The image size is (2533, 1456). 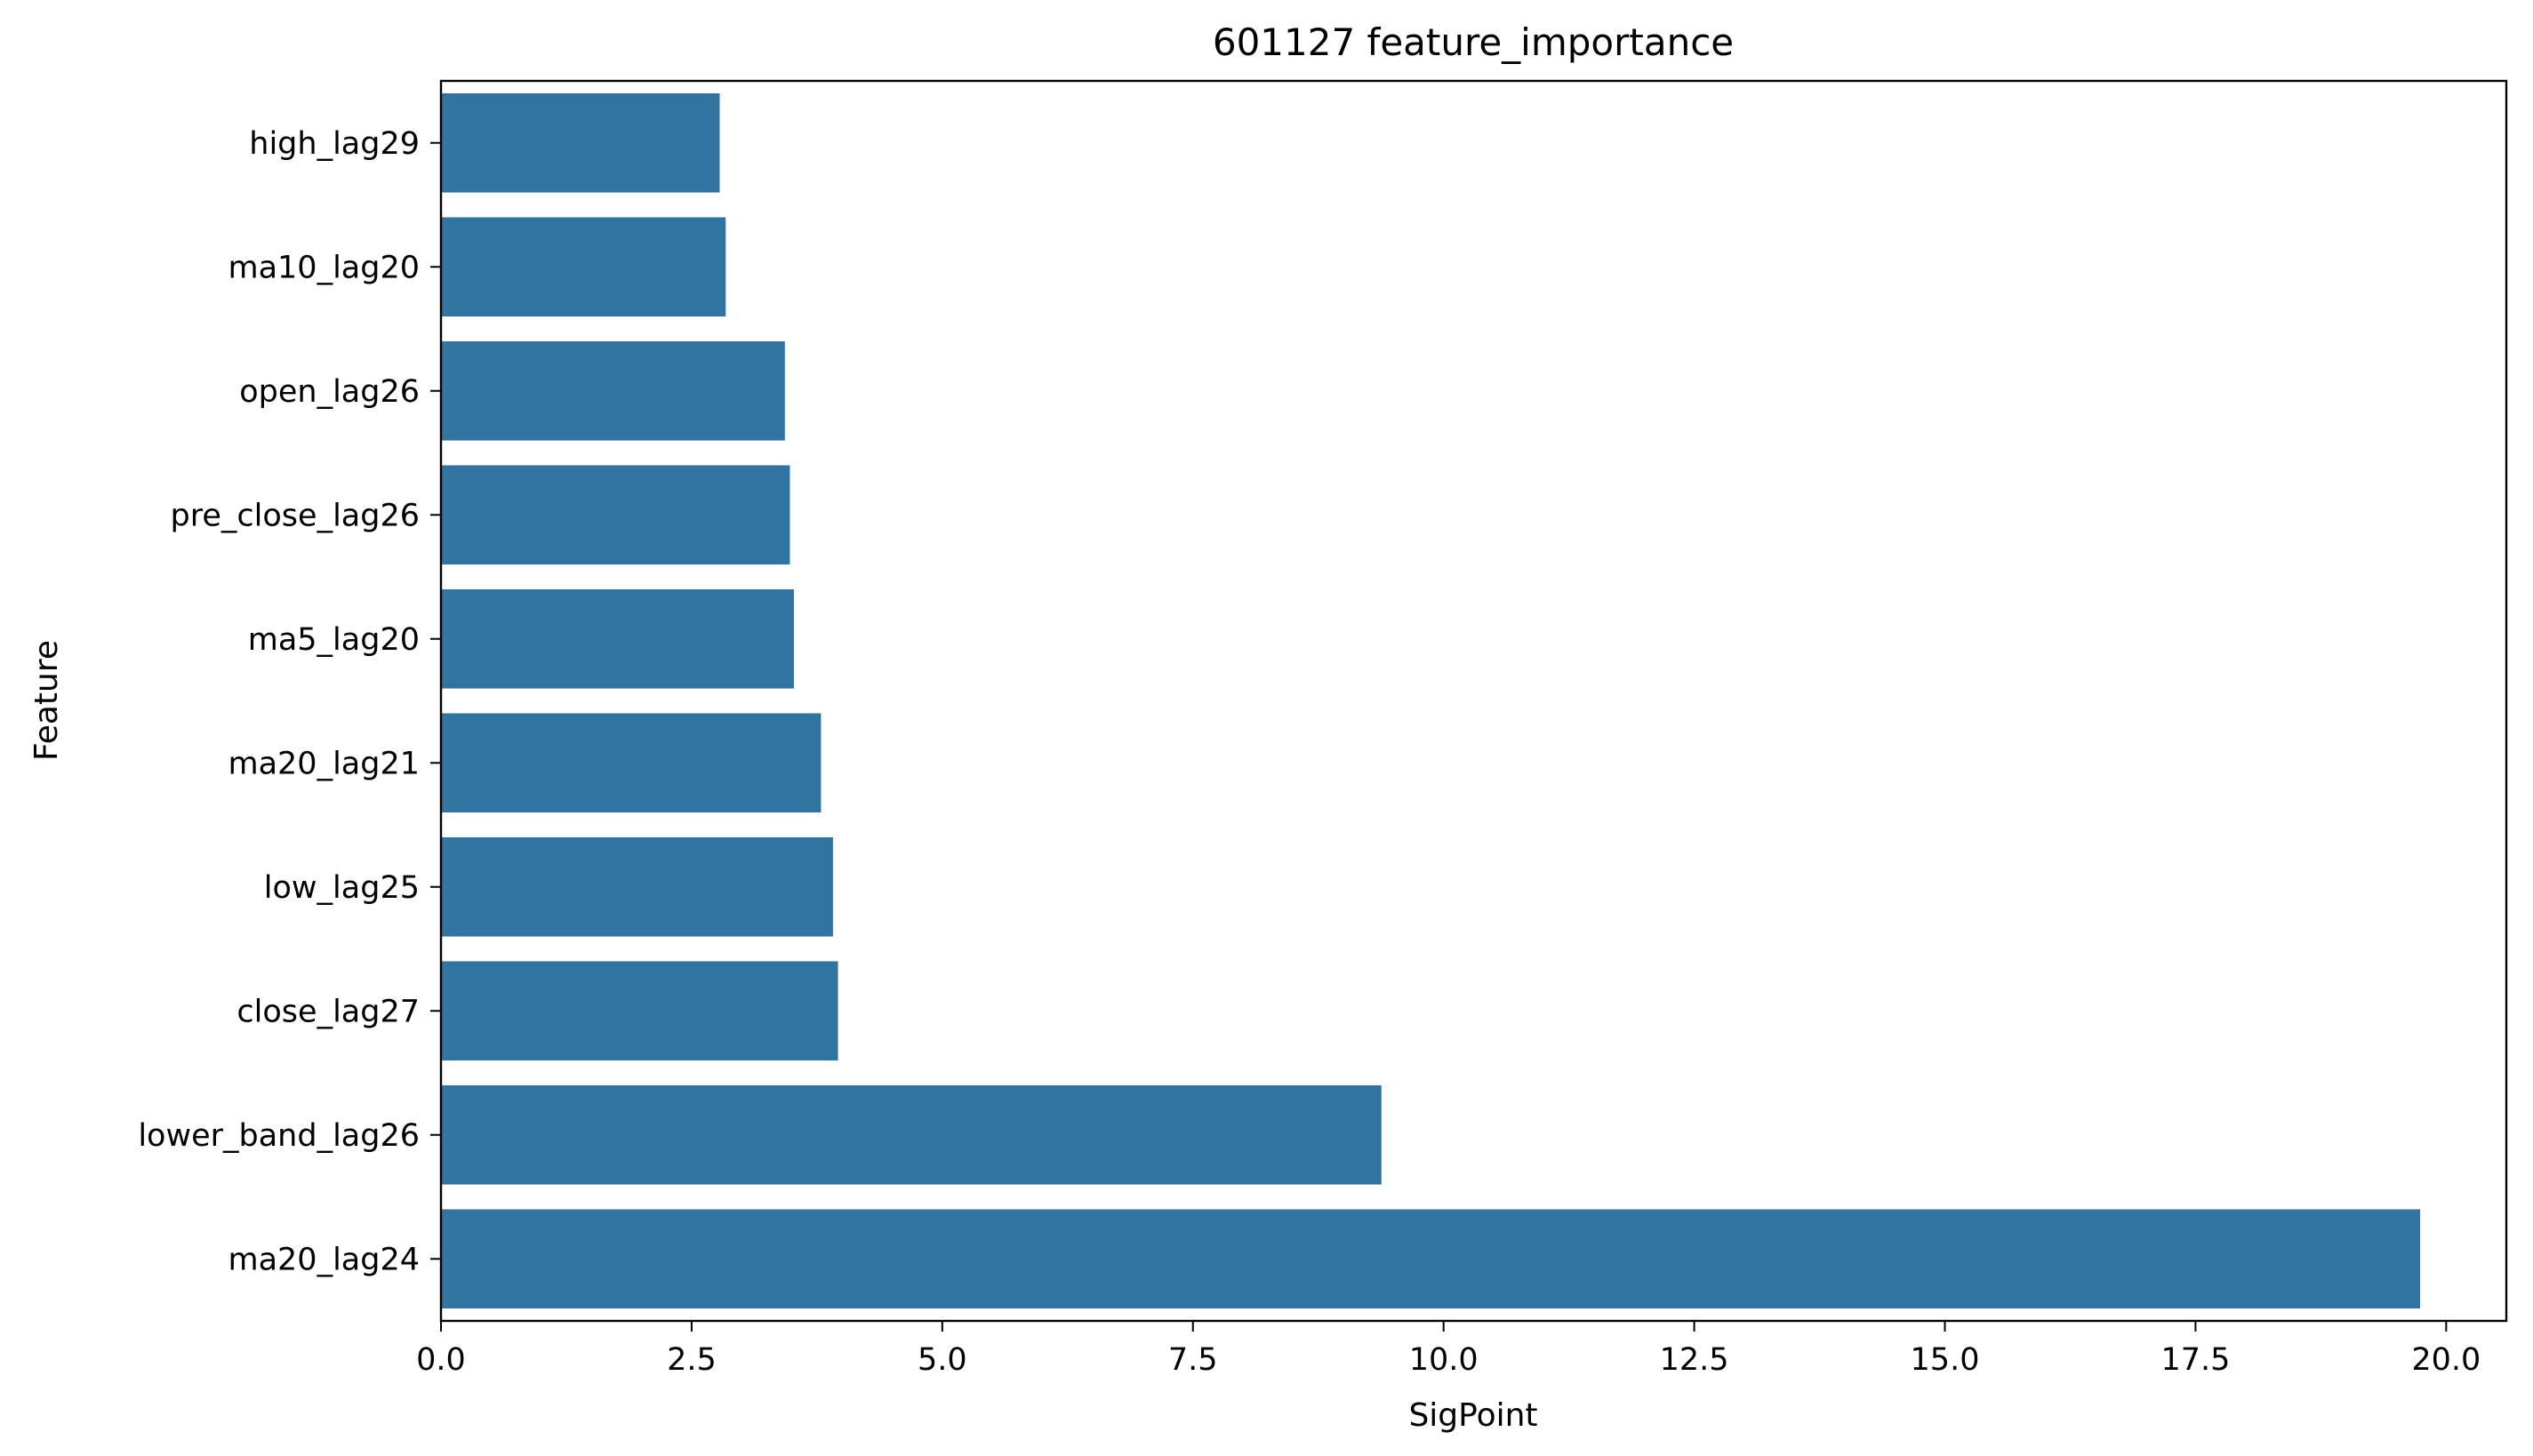 I want to click on y-tick-label: open_lag26, so click(x=329, y=392).